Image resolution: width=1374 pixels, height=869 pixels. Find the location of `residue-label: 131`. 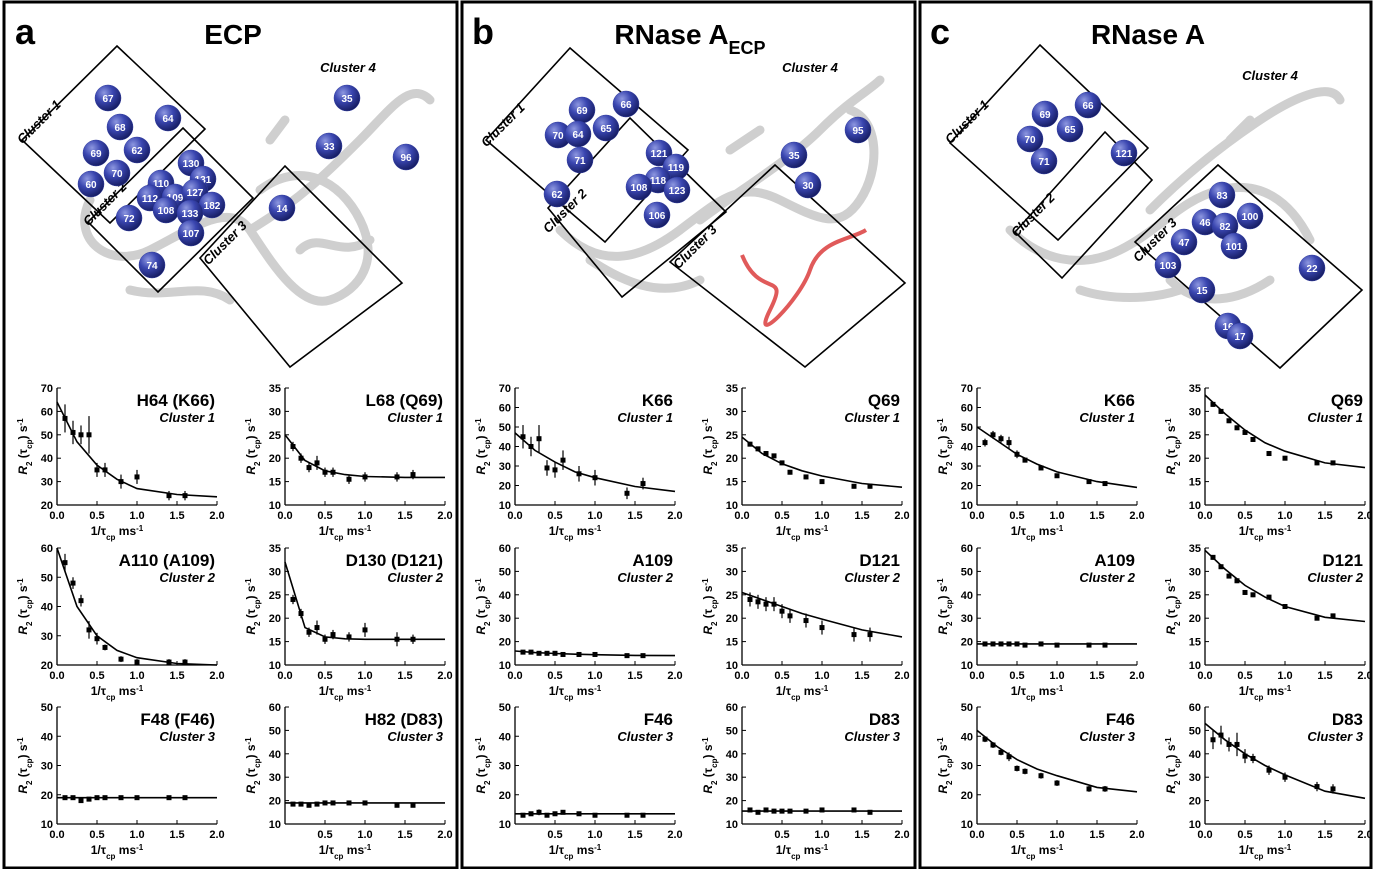

residue-label: 131 is located at coordinates (203, 180).